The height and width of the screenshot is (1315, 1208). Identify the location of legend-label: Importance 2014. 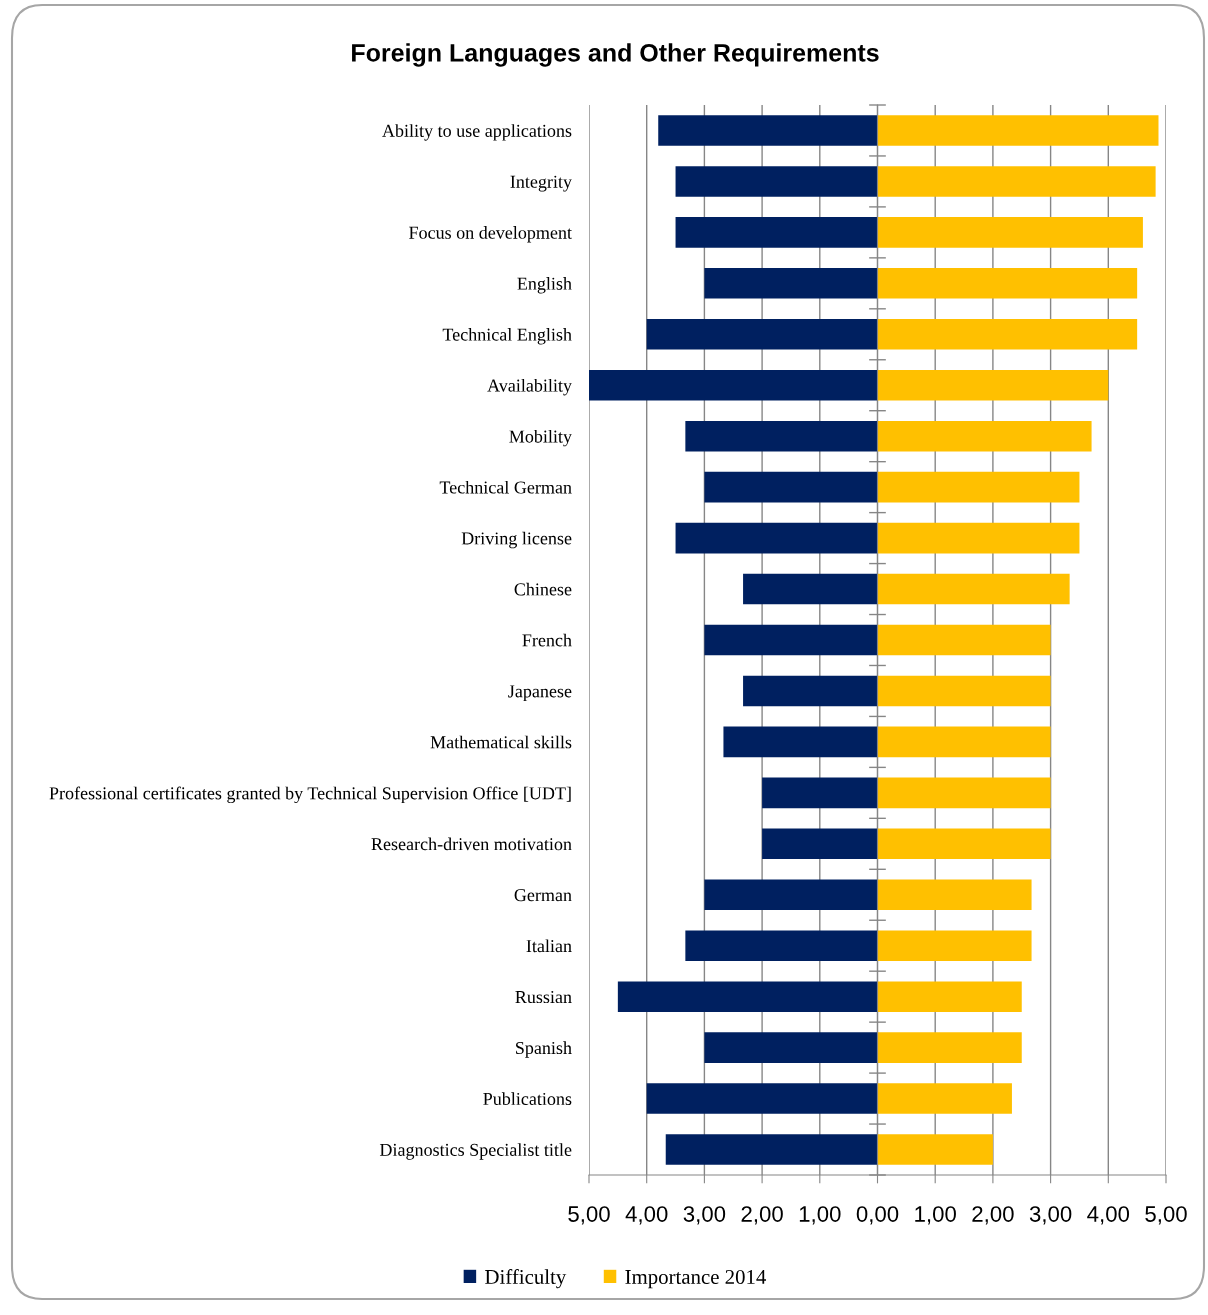
(696, 1279).